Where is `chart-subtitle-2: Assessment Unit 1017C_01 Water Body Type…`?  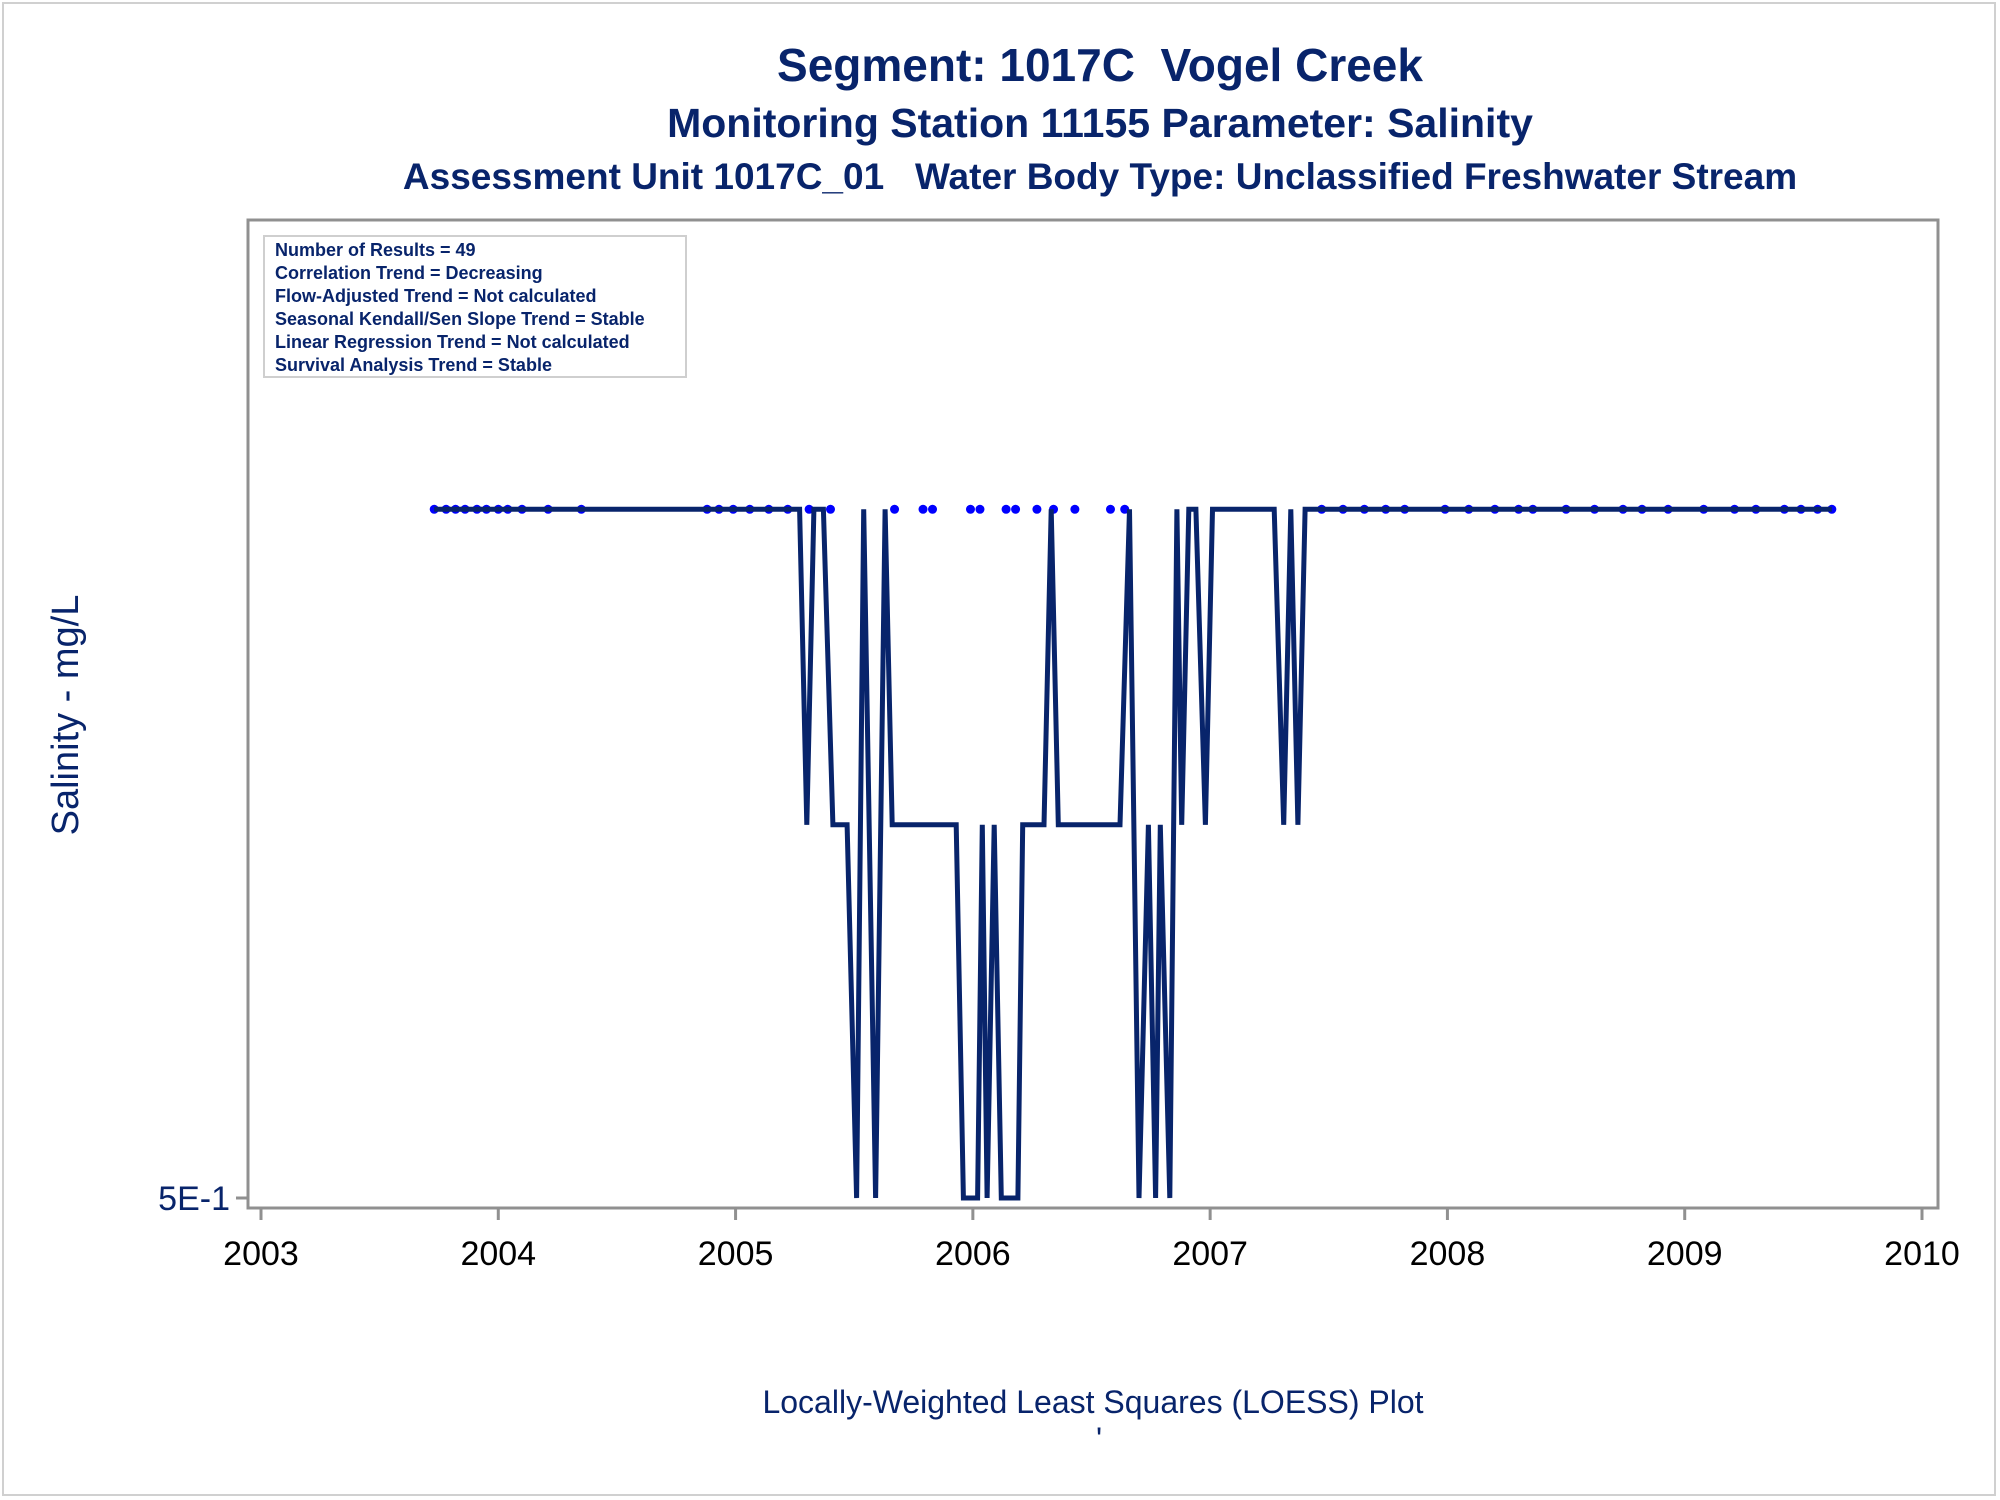
chart-subtitle-2: Assessment Unit 1017C_01 Water Body Type… is located at coordinates (1100, 176).